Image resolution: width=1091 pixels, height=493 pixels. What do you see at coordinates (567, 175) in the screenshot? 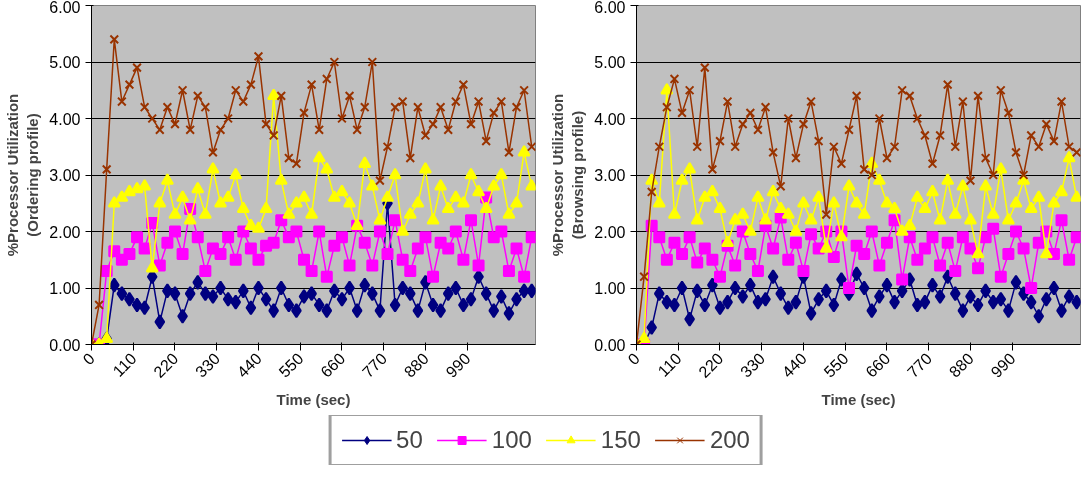
I see `y-axis-title: %Processor Utilization (Browsing profile)` at bounding box center [567, 175].